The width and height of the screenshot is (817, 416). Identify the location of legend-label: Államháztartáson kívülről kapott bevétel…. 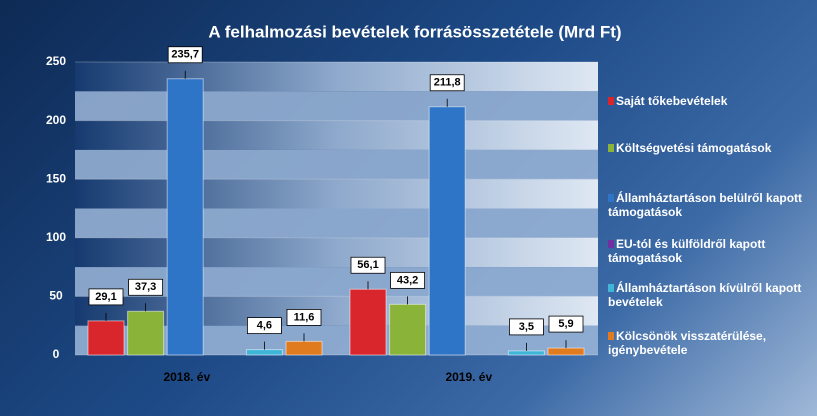
(705, 295).